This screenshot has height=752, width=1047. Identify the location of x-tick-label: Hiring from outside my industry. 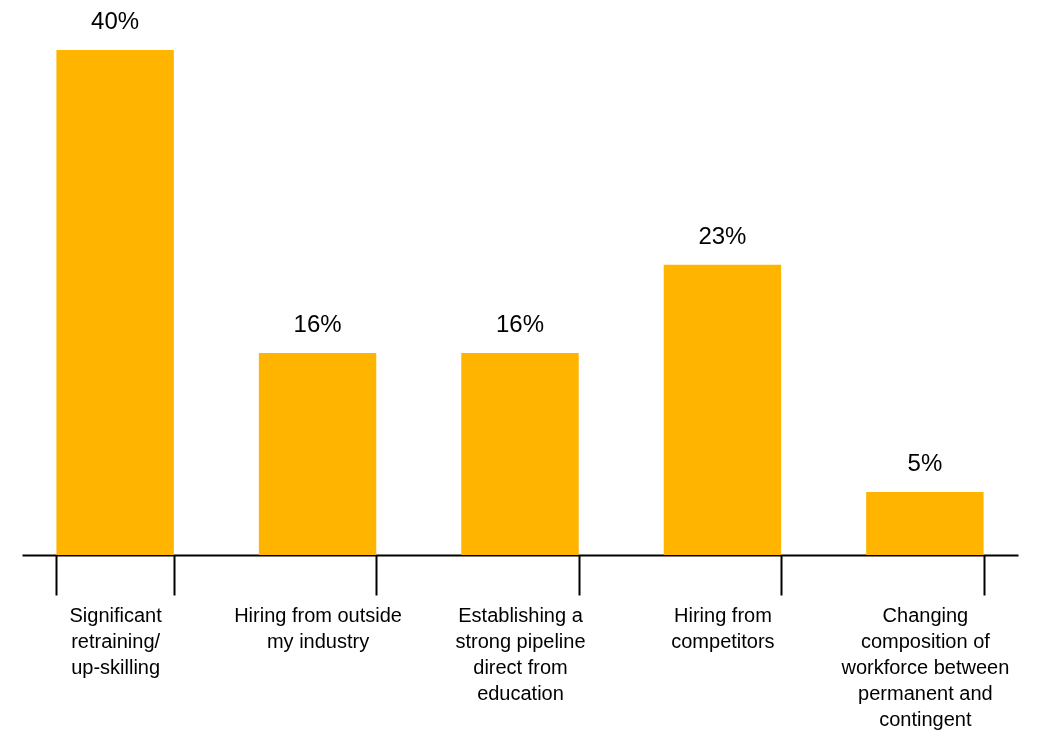
(318, 627).